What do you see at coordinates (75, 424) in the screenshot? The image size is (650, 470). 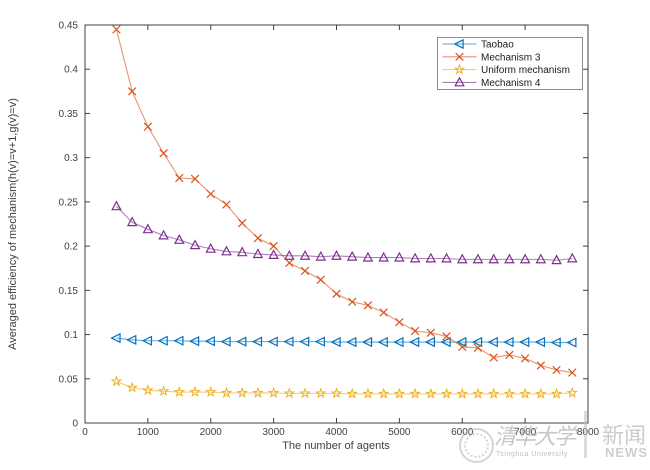 I see `y-tick-label: 0` at bounding box center [75, 424].